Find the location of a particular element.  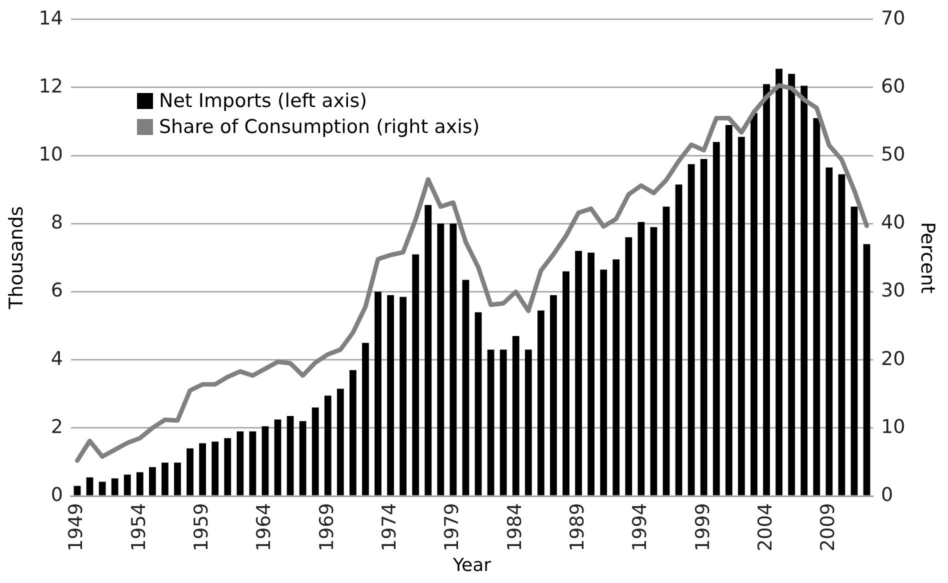

legend-label: Share of Consumption (right axis) is located at coordinates (319, 127).